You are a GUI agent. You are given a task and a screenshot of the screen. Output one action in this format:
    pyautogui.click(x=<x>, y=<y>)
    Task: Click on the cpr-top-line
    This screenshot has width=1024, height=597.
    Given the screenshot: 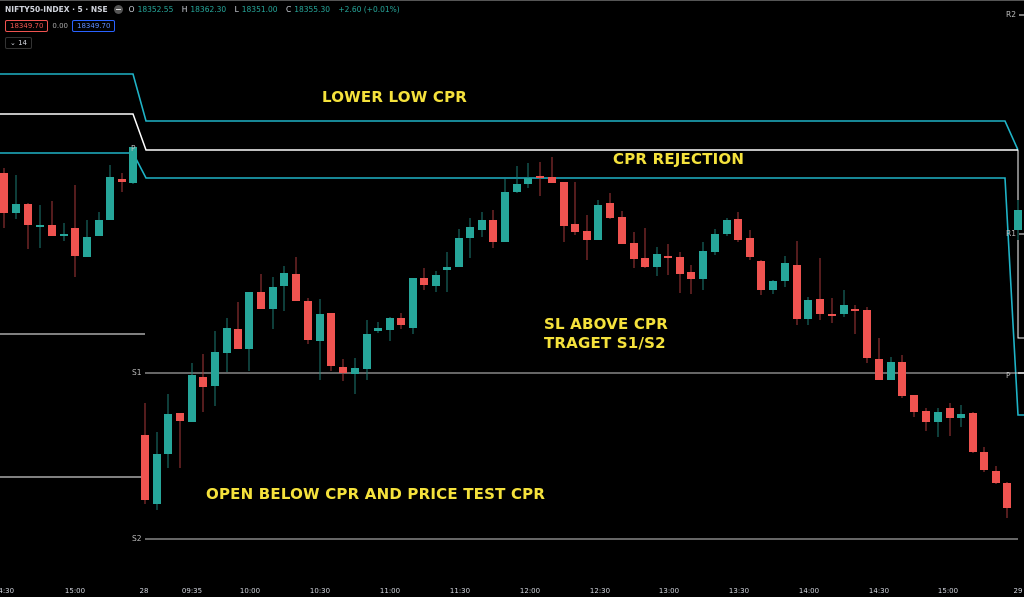 What is the action you would take?
    pyautogui.click(x=509, y=112)
    